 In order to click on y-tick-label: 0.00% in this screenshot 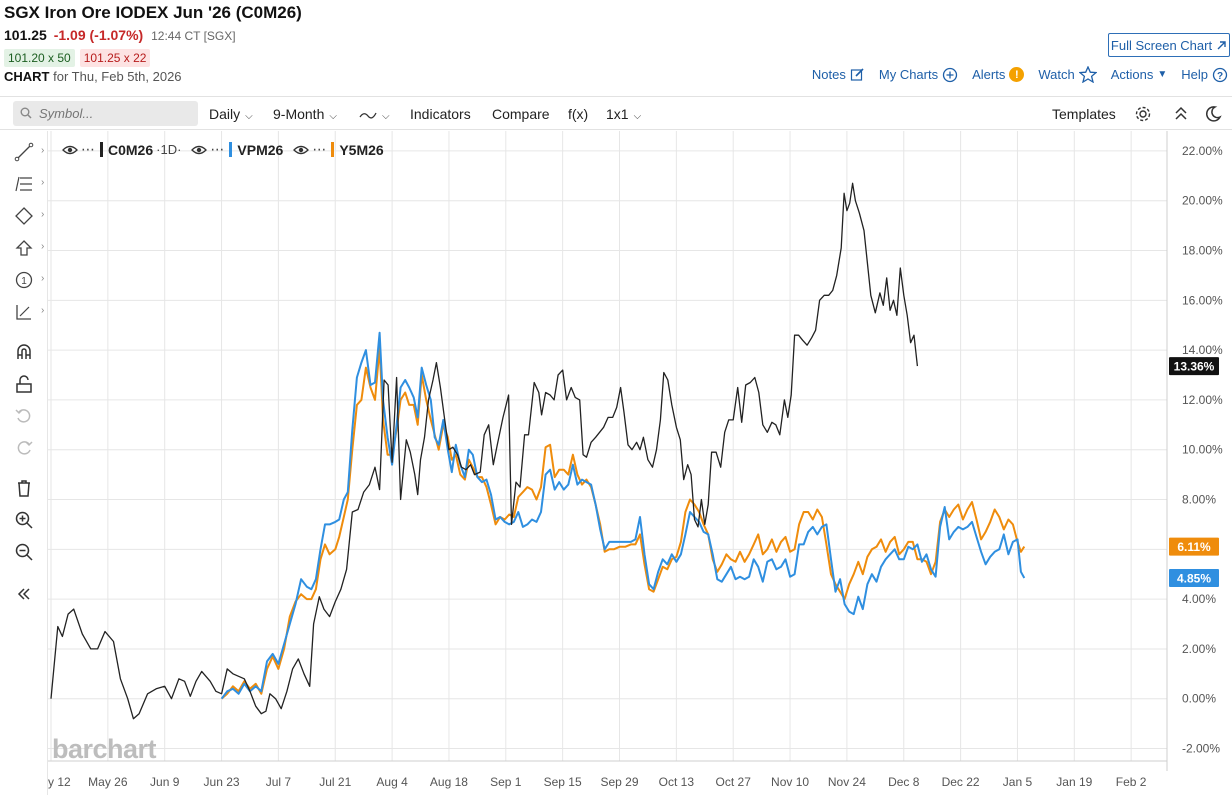, I will do `click(1199, 699)`.